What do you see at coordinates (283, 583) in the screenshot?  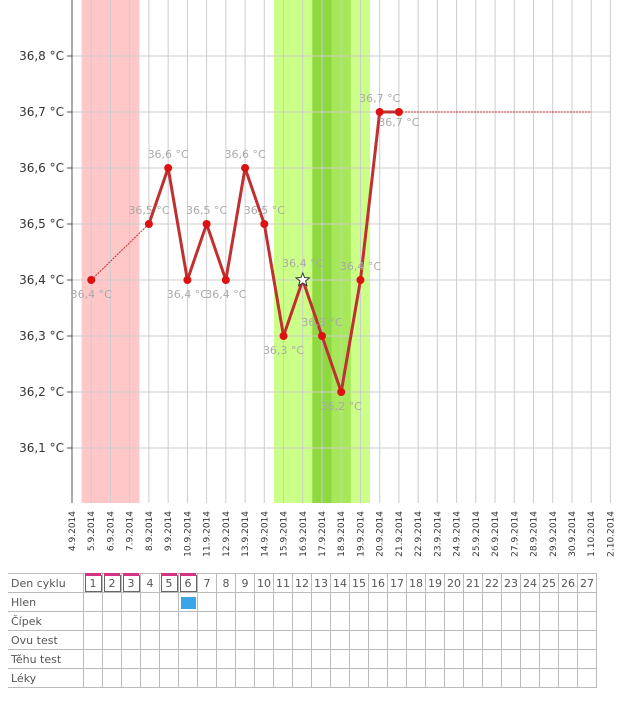 I see `cycle-day-cell: 11` at bounding box center [283, 583].